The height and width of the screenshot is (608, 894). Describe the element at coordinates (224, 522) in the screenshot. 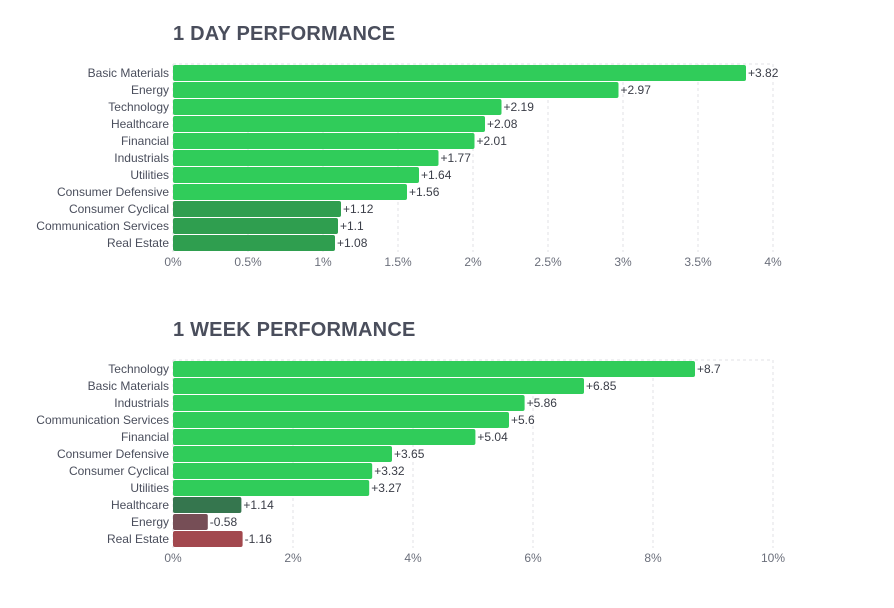

I see `data-label: -0.58` at that location.